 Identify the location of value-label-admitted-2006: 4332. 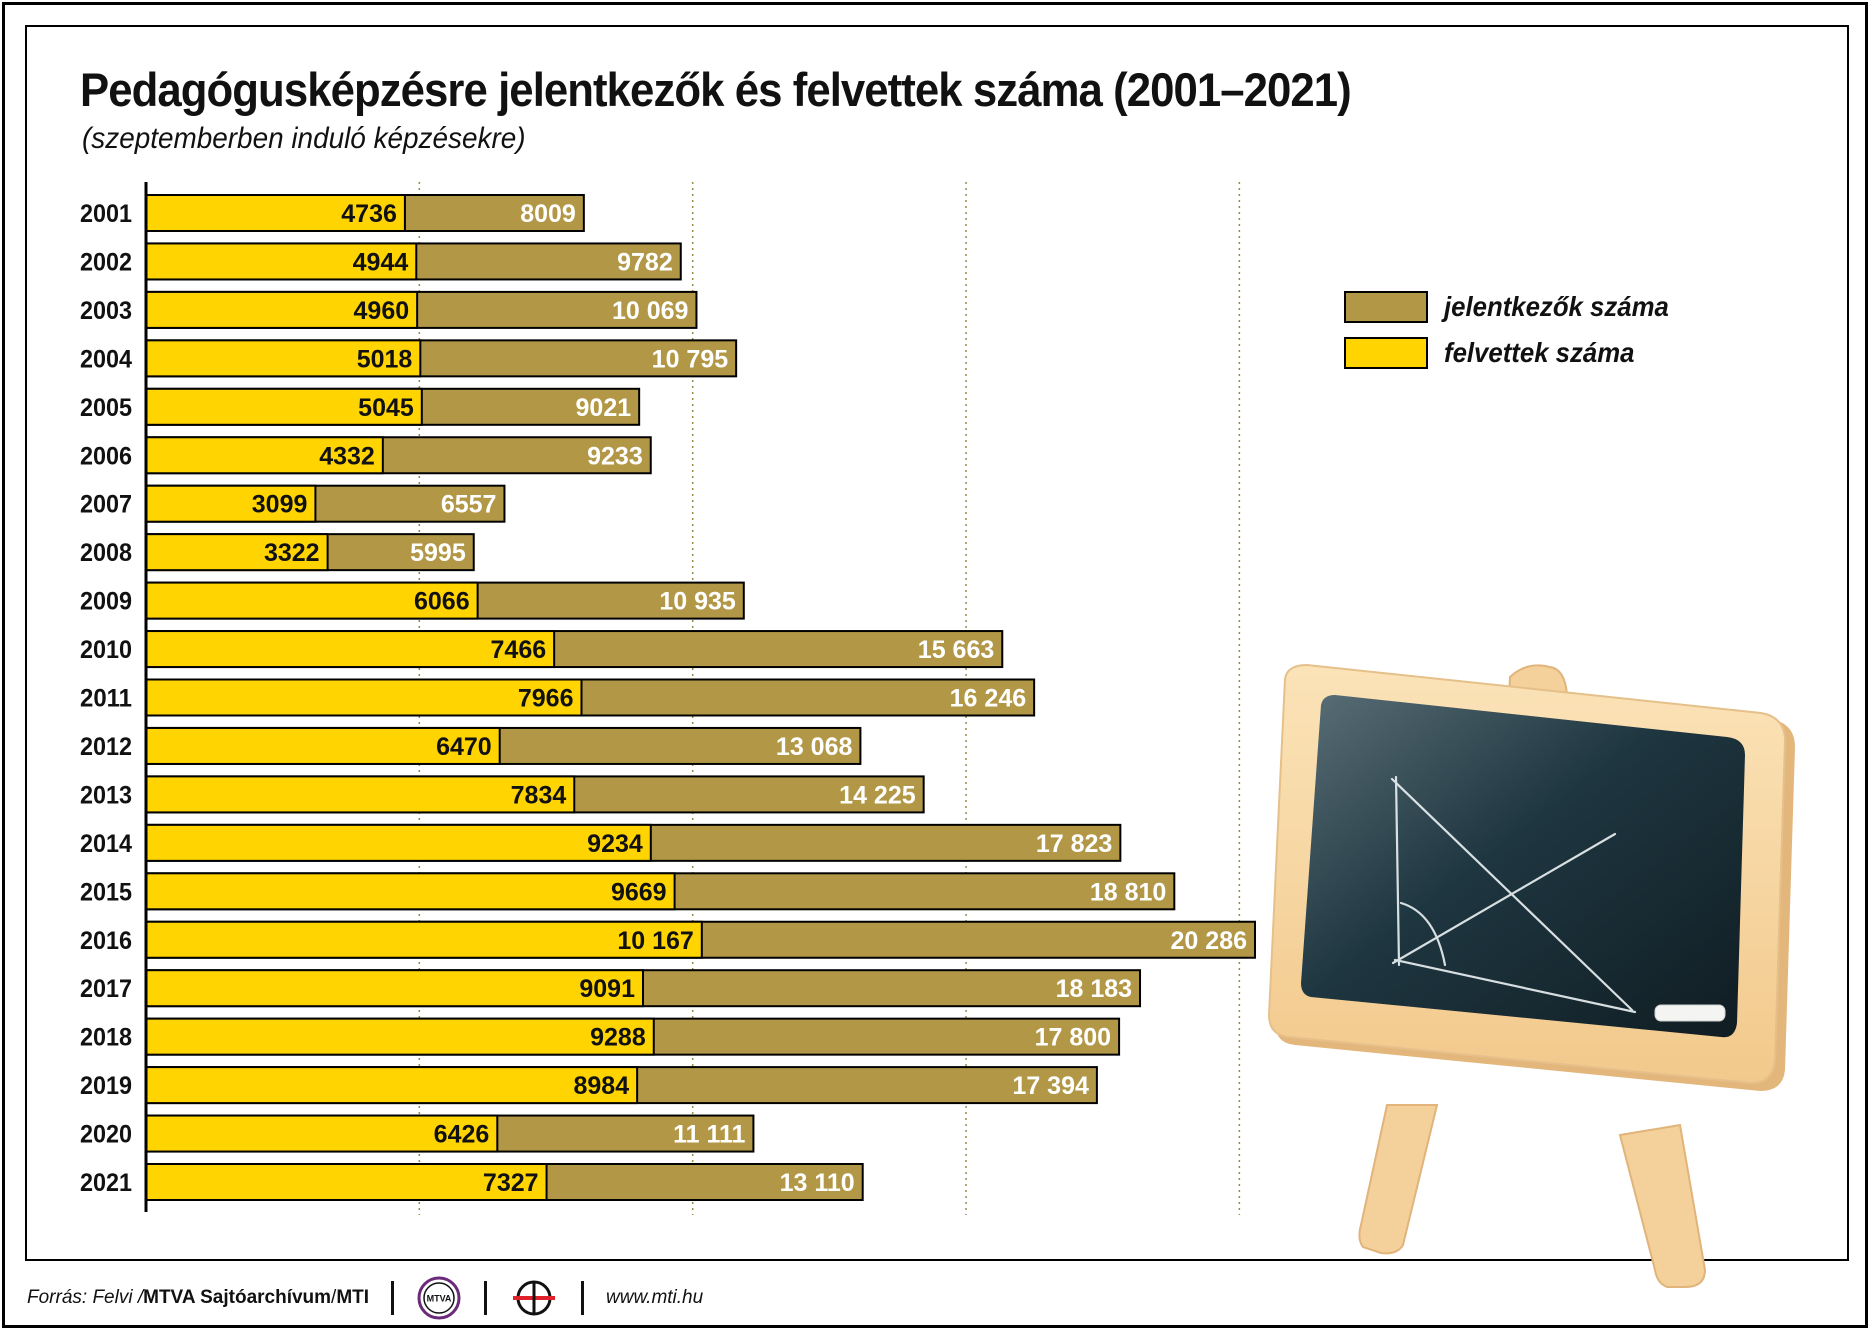
(347, 456).